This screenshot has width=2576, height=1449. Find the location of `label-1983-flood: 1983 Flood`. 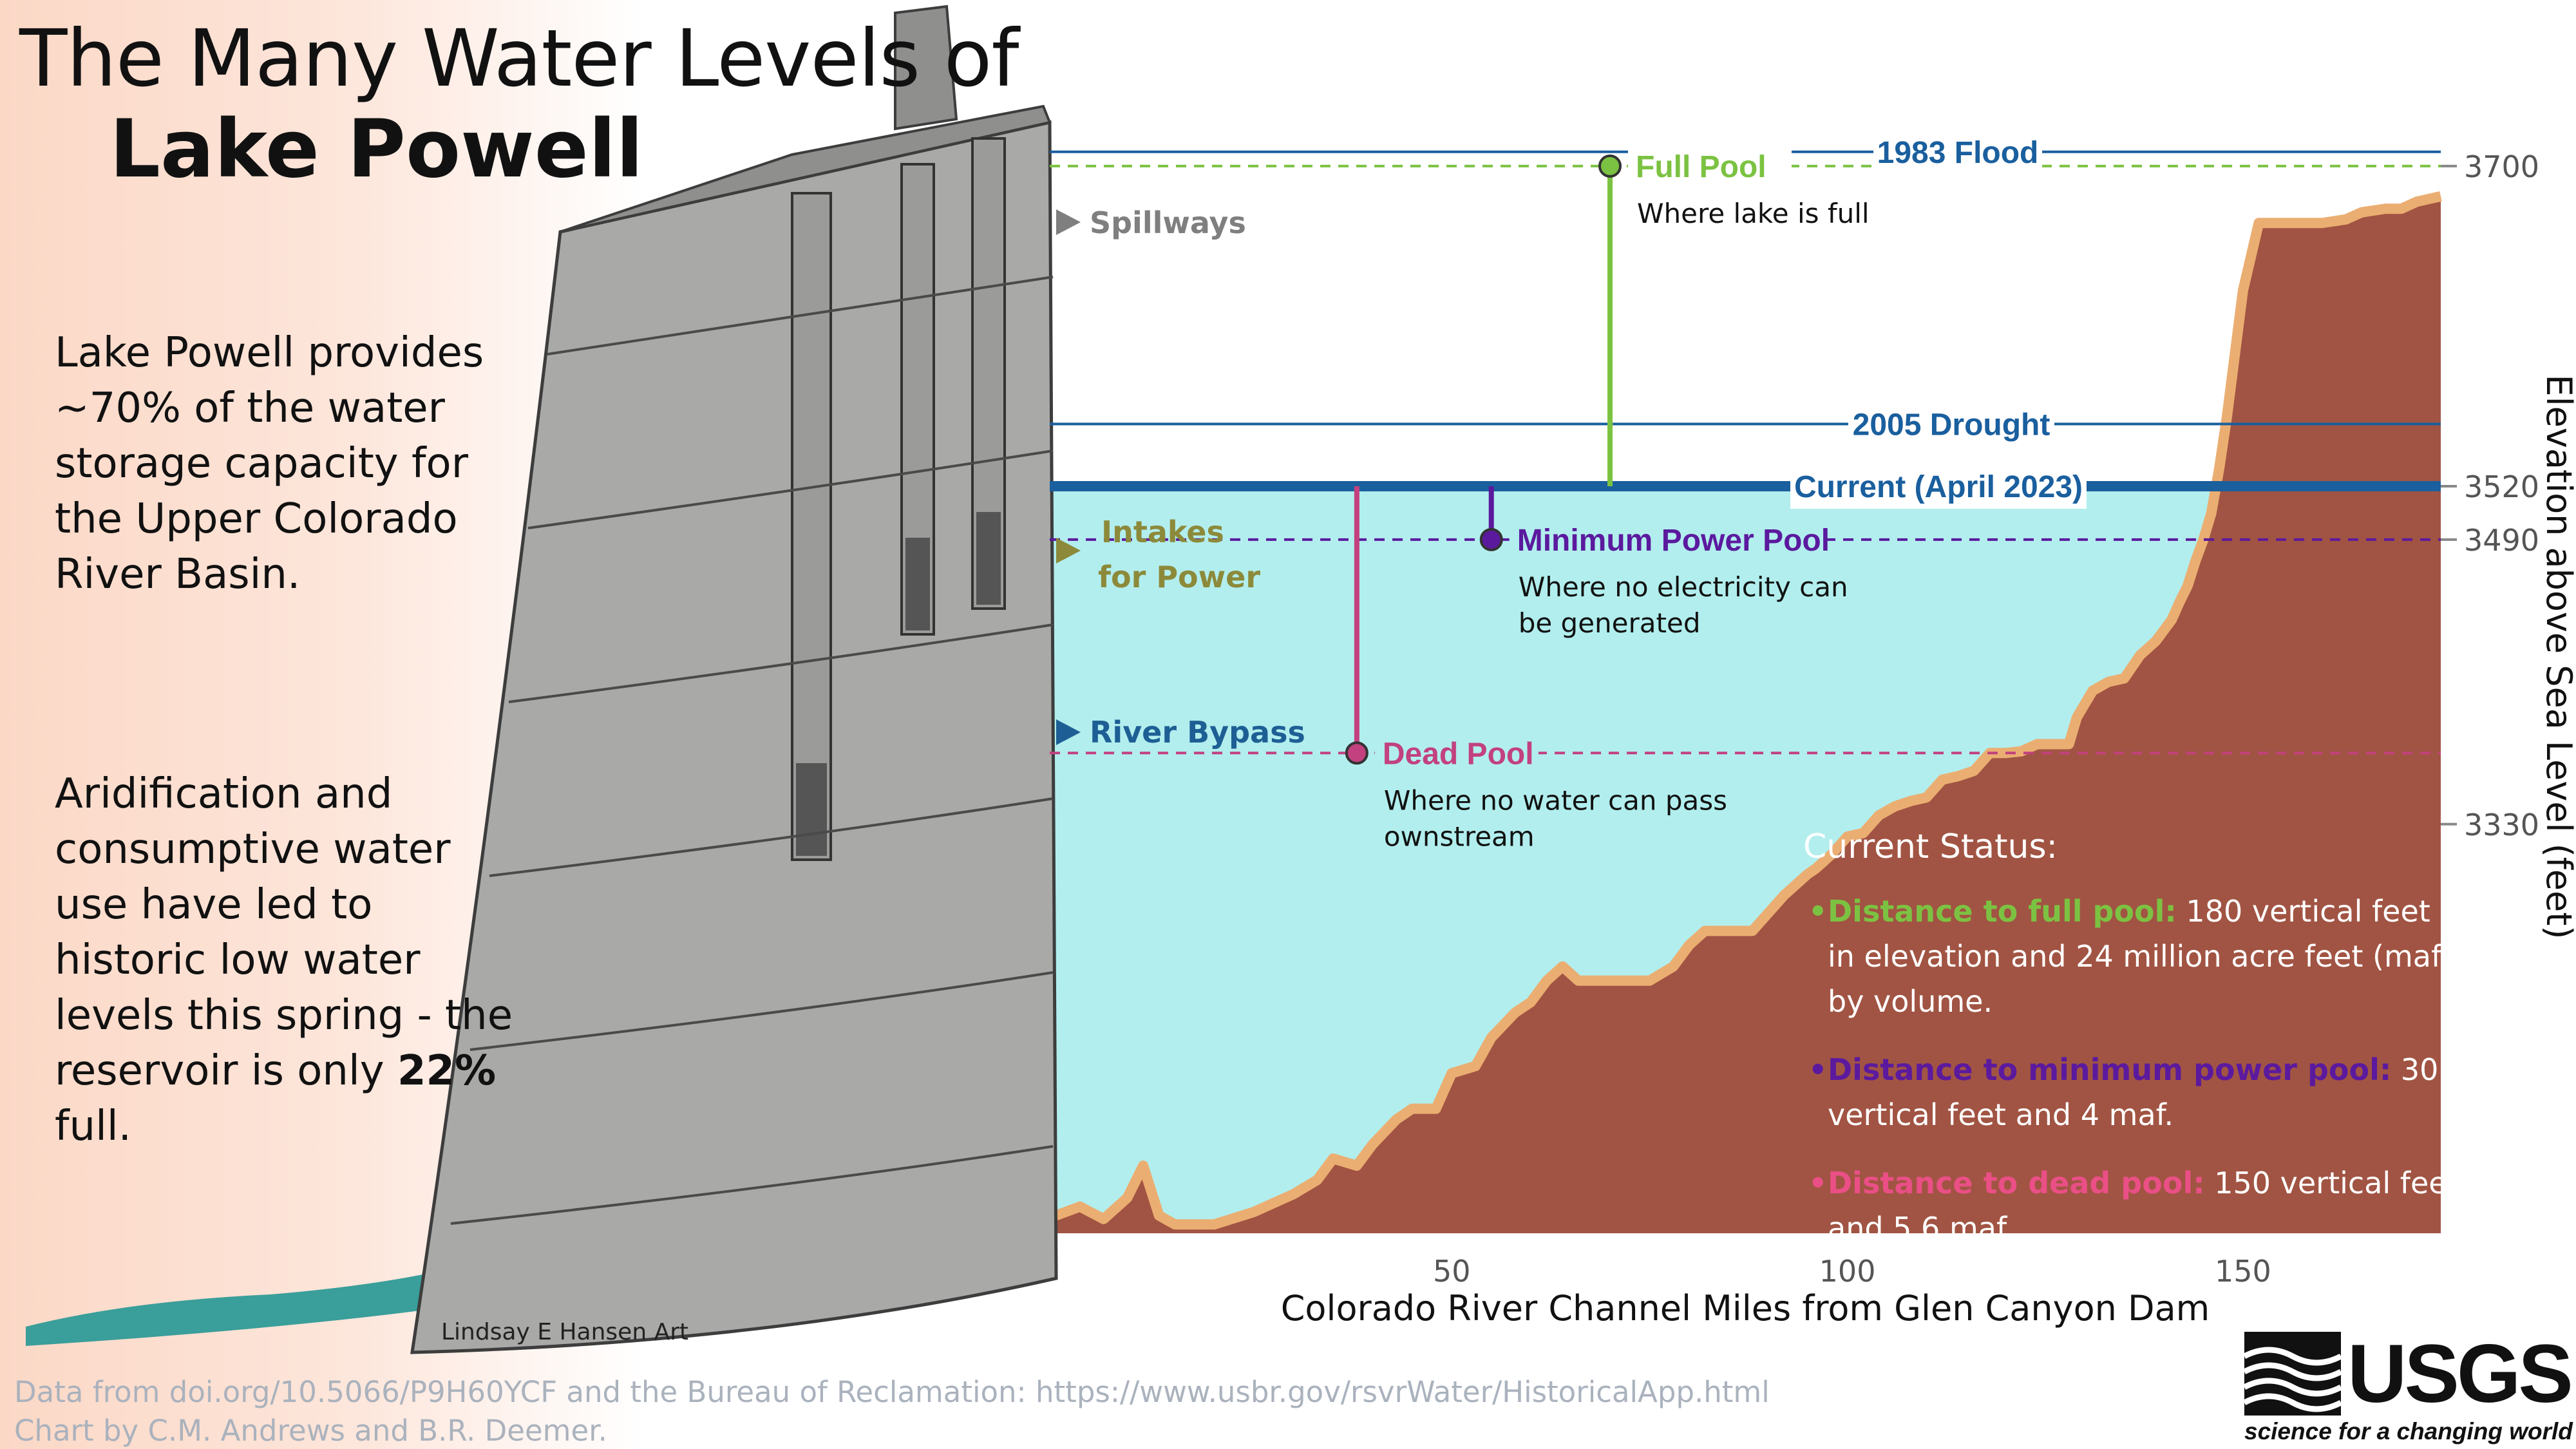

label-1983-flood: 1983 Flood is located at coordinates (1958, 153).